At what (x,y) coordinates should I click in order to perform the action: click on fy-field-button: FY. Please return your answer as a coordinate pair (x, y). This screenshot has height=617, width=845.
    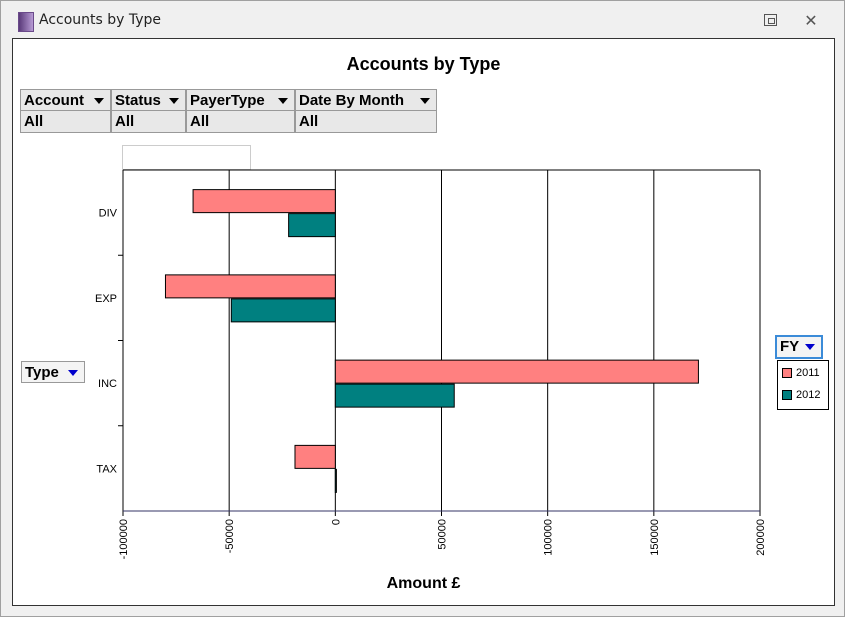
    Looking at the image, I should click on (799, 347).